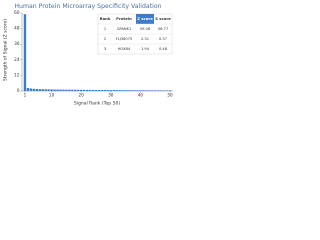  Describe the element at coordinates (124, 29) in the screenshot. I see `table-cell: GPANK1` at that location.